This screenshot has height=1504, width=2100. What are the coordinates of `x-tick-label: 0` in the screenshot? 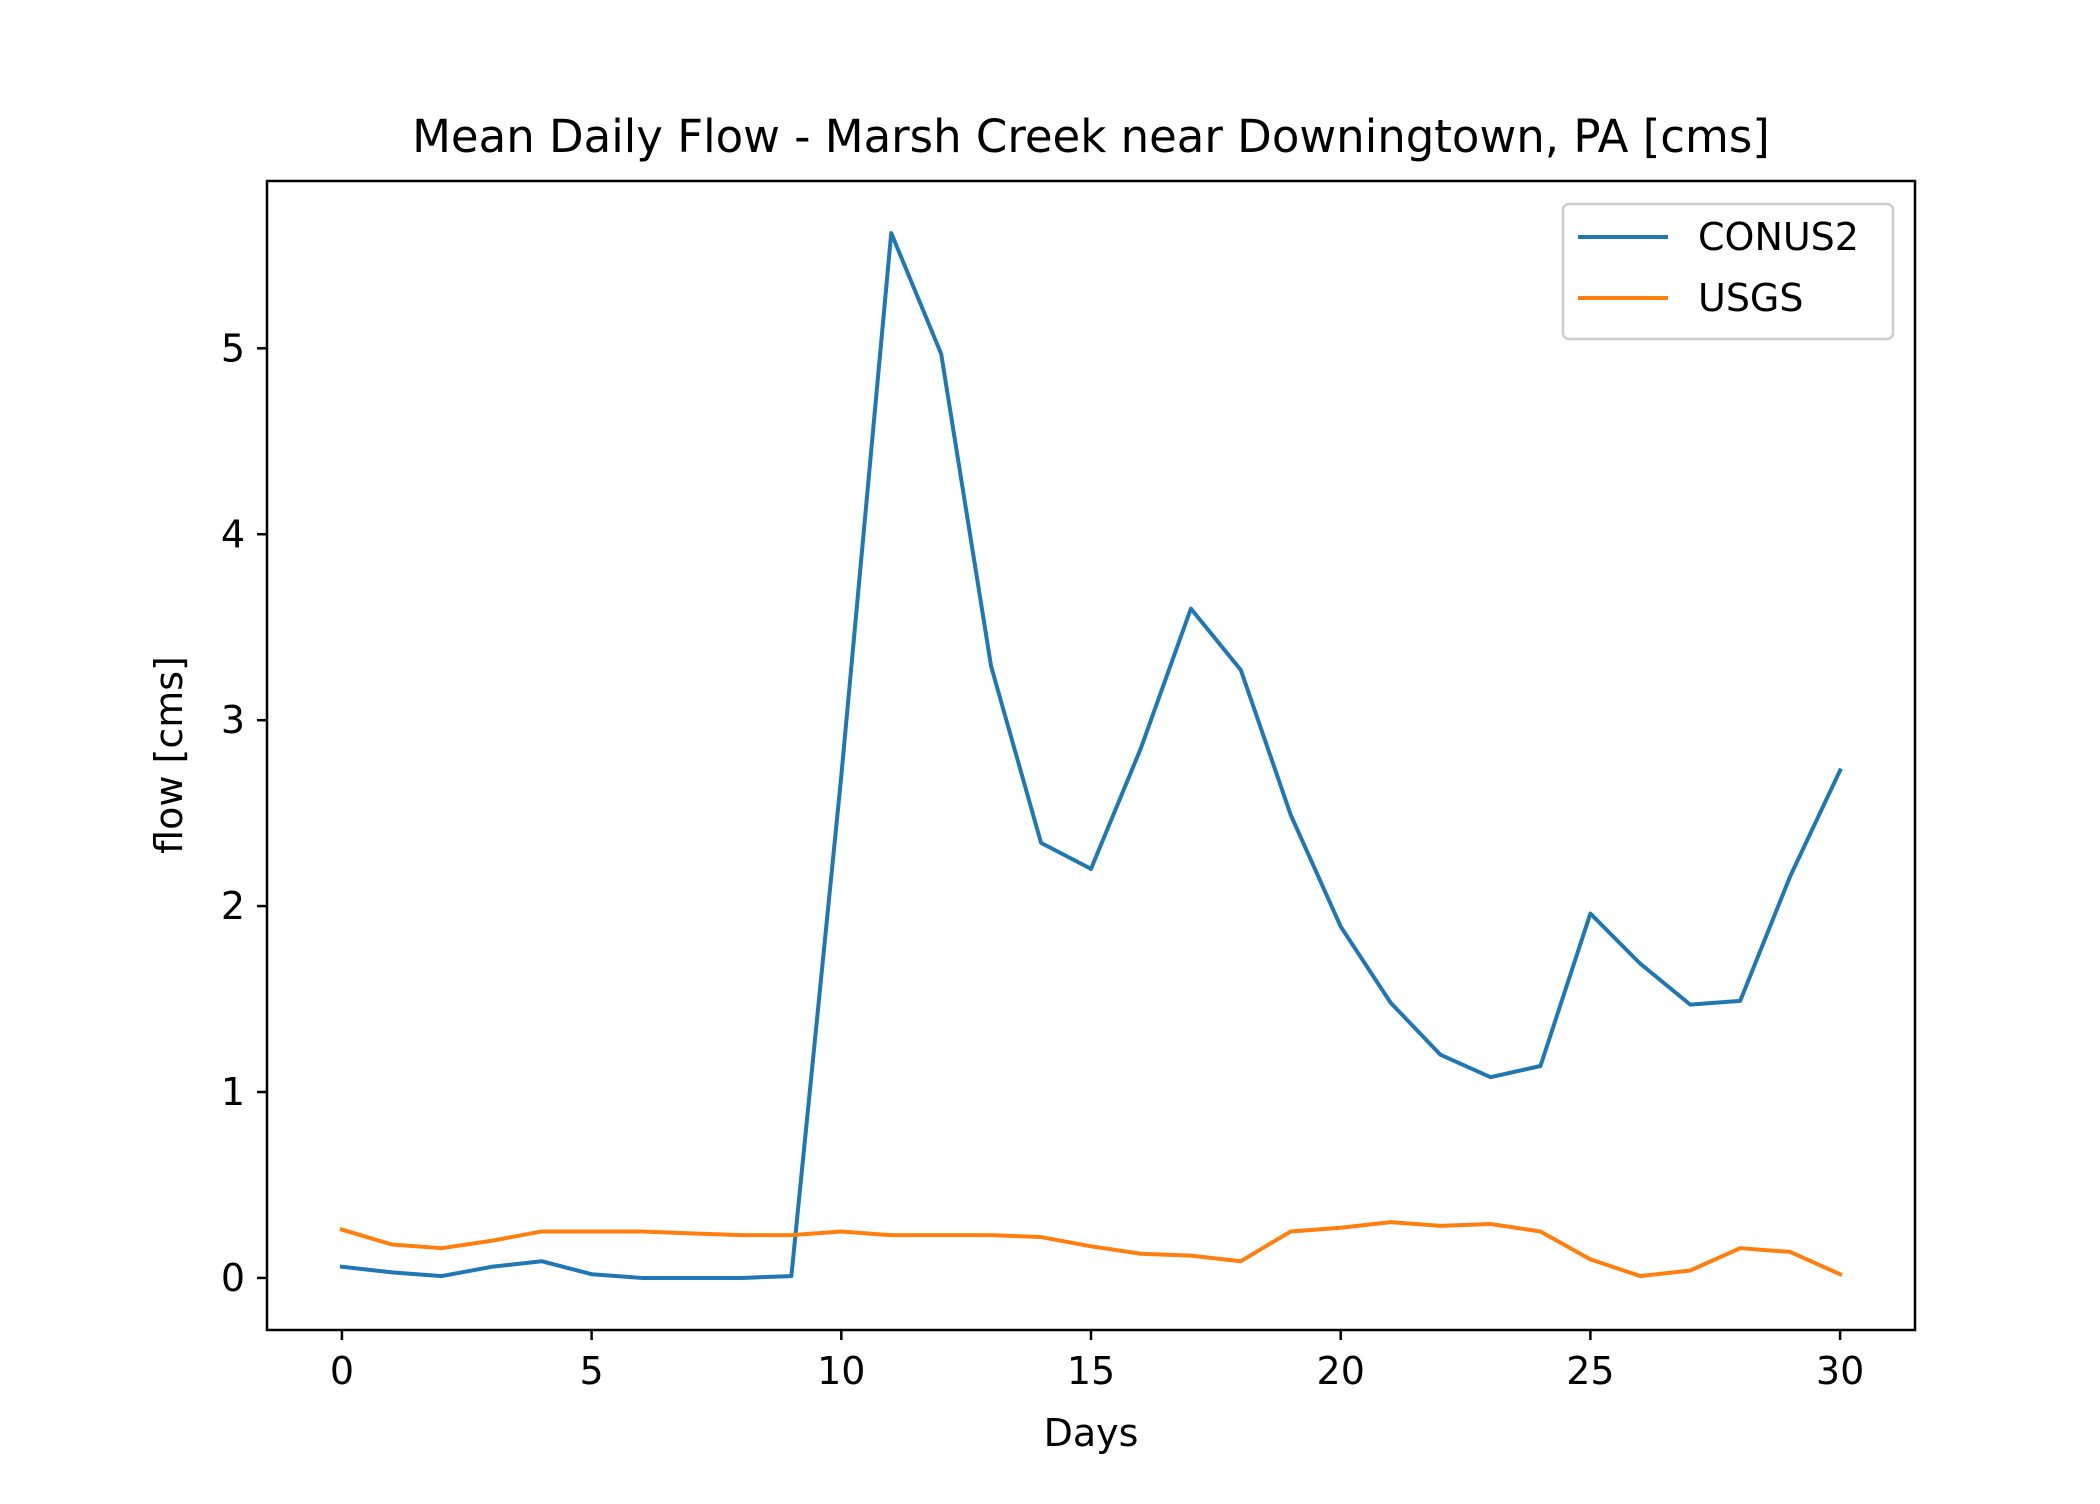 It's located at (342, 1371).